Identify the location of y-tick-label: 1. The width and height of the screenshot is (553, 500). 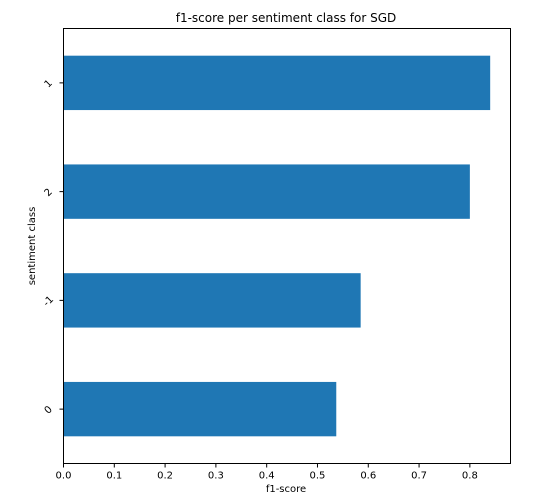
(49, 84).